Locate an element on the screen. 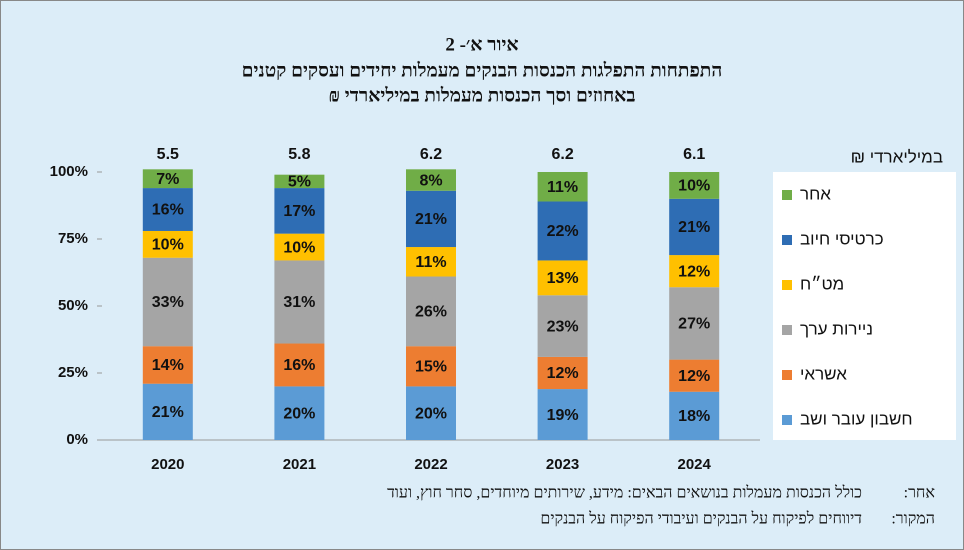 The image size is (964, 550). y-tick-label: 100% is located at coordinates (69, 171).